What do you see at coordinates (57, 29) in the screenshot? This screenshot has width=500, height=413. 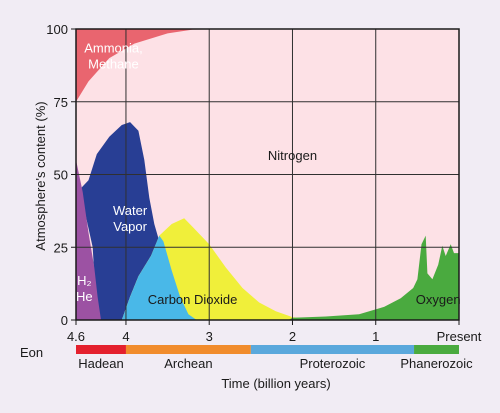 I see `y-tick-label: 100` at bounding box center [57, 29].